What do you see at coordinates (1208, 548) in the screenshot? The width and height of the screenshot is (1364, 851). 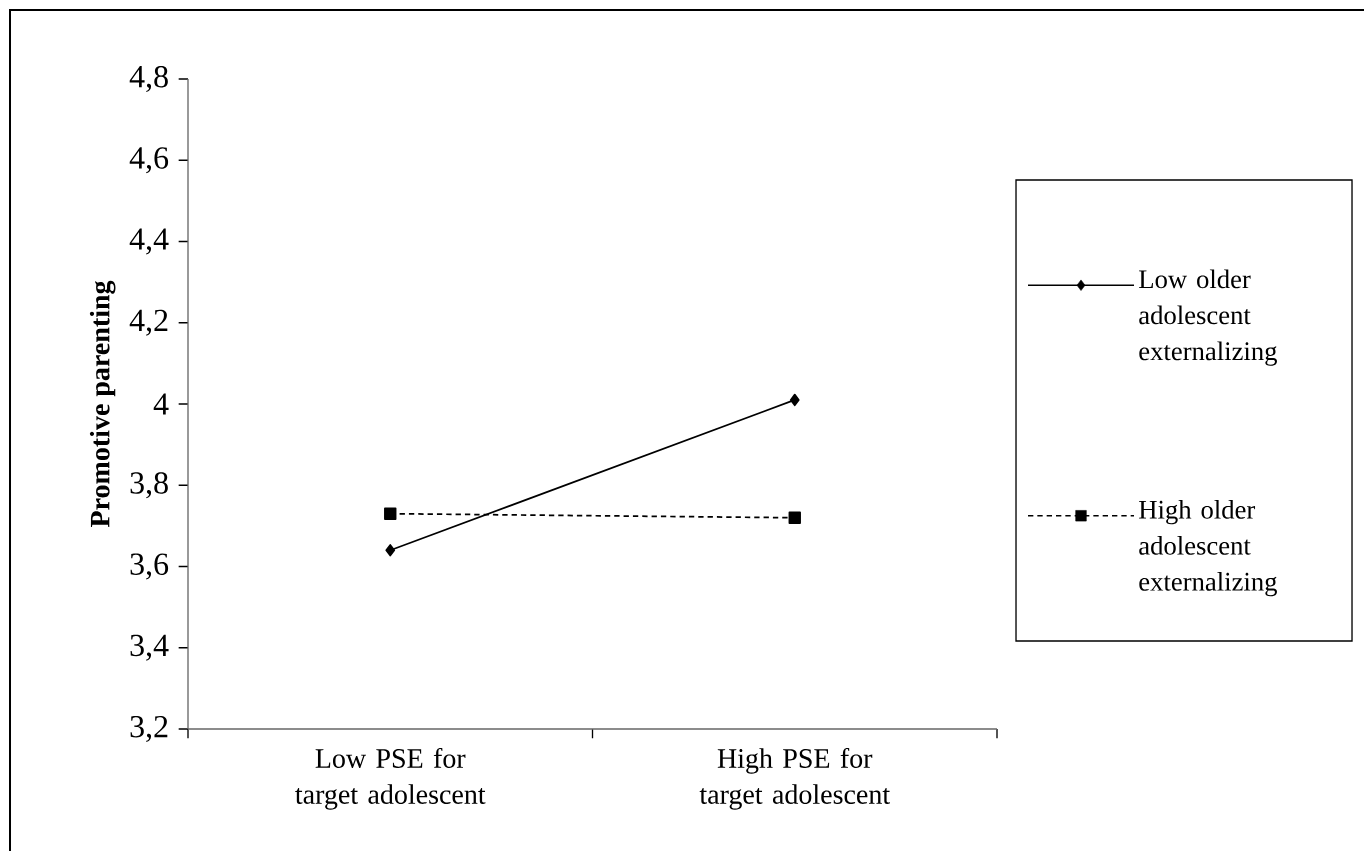 I see `legend-label: High older adolescent externalizing` at bounding box center [1208, 548].